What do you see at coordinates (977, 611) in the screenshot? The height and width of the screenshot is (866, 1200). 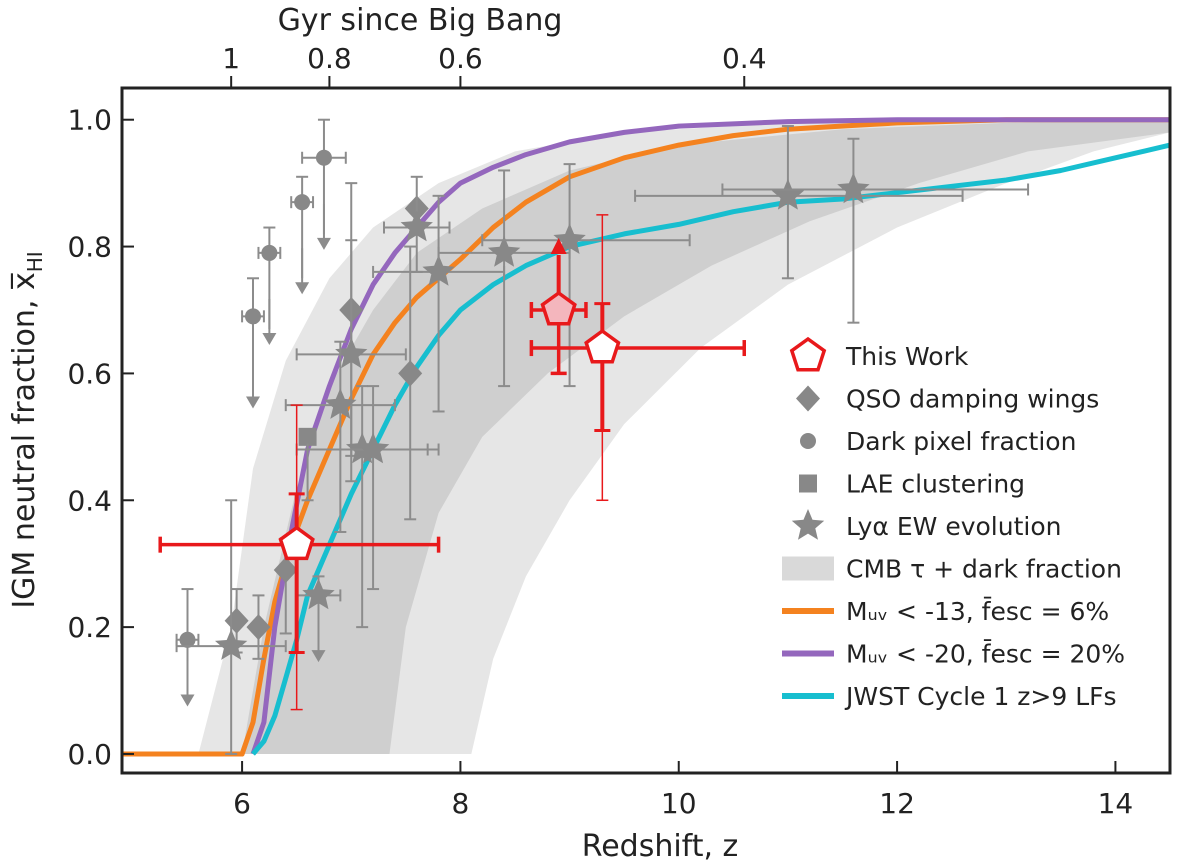 I see `legend-label: Mᵤᵥ < -13, f̄esc = 6%` at bounding box center [977, 611].